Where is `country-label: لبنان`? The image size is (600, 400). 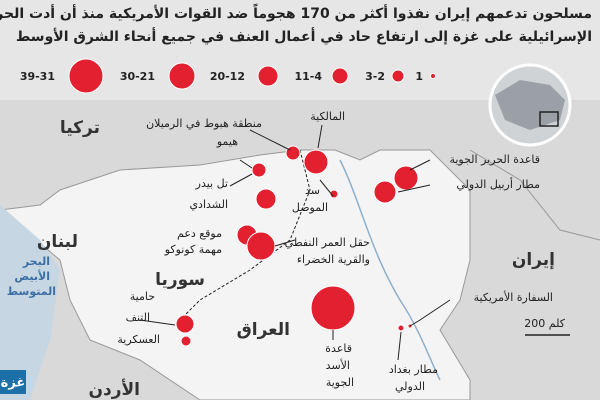
country-label: لبنان is located at coordinates (57, 242).